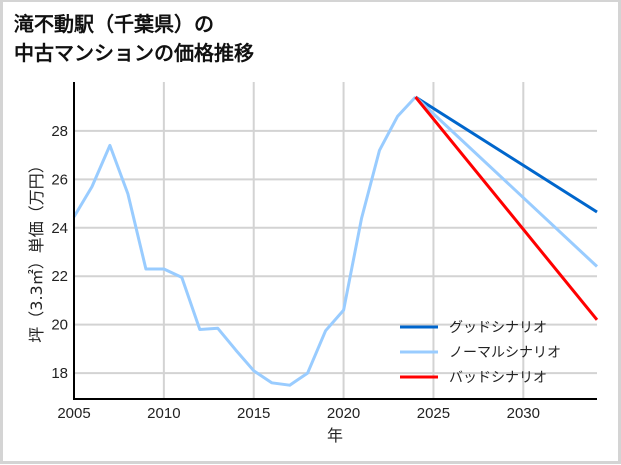 The image size is (621, 465). Describe the element at coordinates (134, 38) in the screenshot. I see `chart-title: 滝不動駅（千葉県）の 中古マンションの価格推移` at that location.